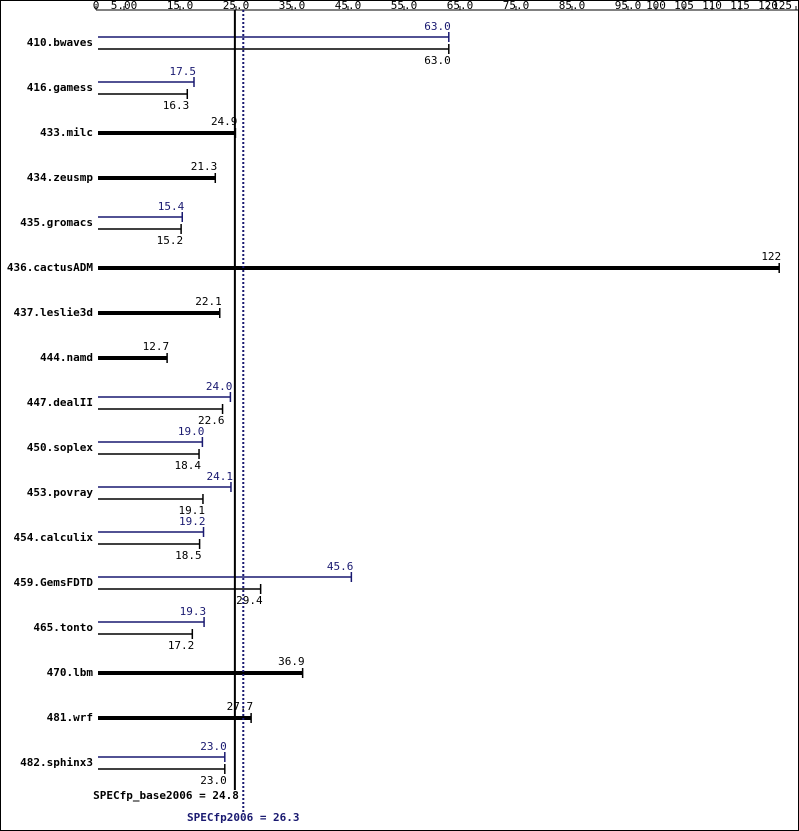  Describe the element at coordinates (63, 627) in the screenshot. I see `category-label: 465.tonto` at that location.